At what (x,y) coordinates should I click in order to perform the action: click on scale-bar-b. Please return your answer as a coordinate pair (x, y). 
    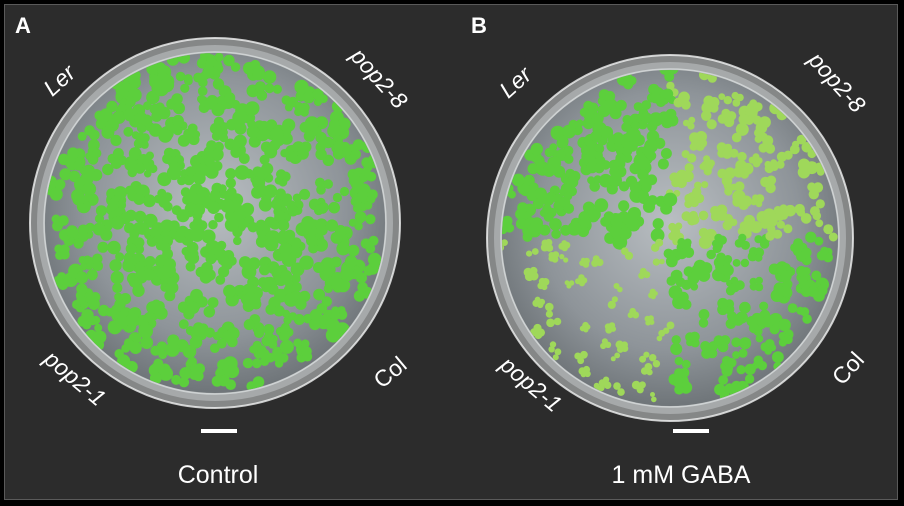
    Looking at the image, I should click on (691, 431).